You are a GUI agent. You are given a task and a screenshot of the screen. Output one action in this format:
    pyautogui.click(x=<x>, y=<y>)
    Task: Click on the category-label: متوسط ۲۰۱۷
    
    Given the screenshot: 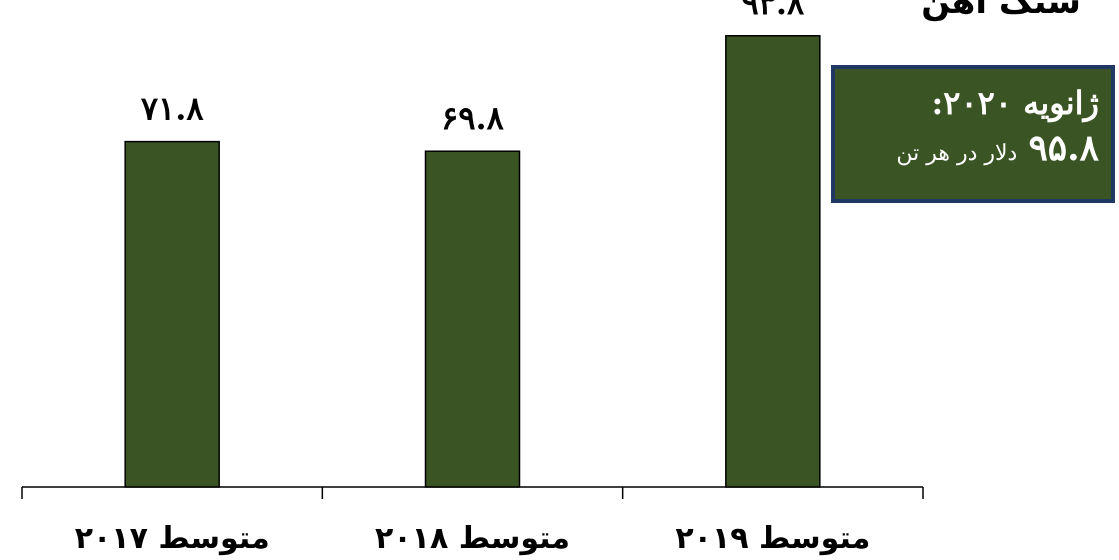 What is the action you would take?
    pyautogui.click(x=172, y=538)
    